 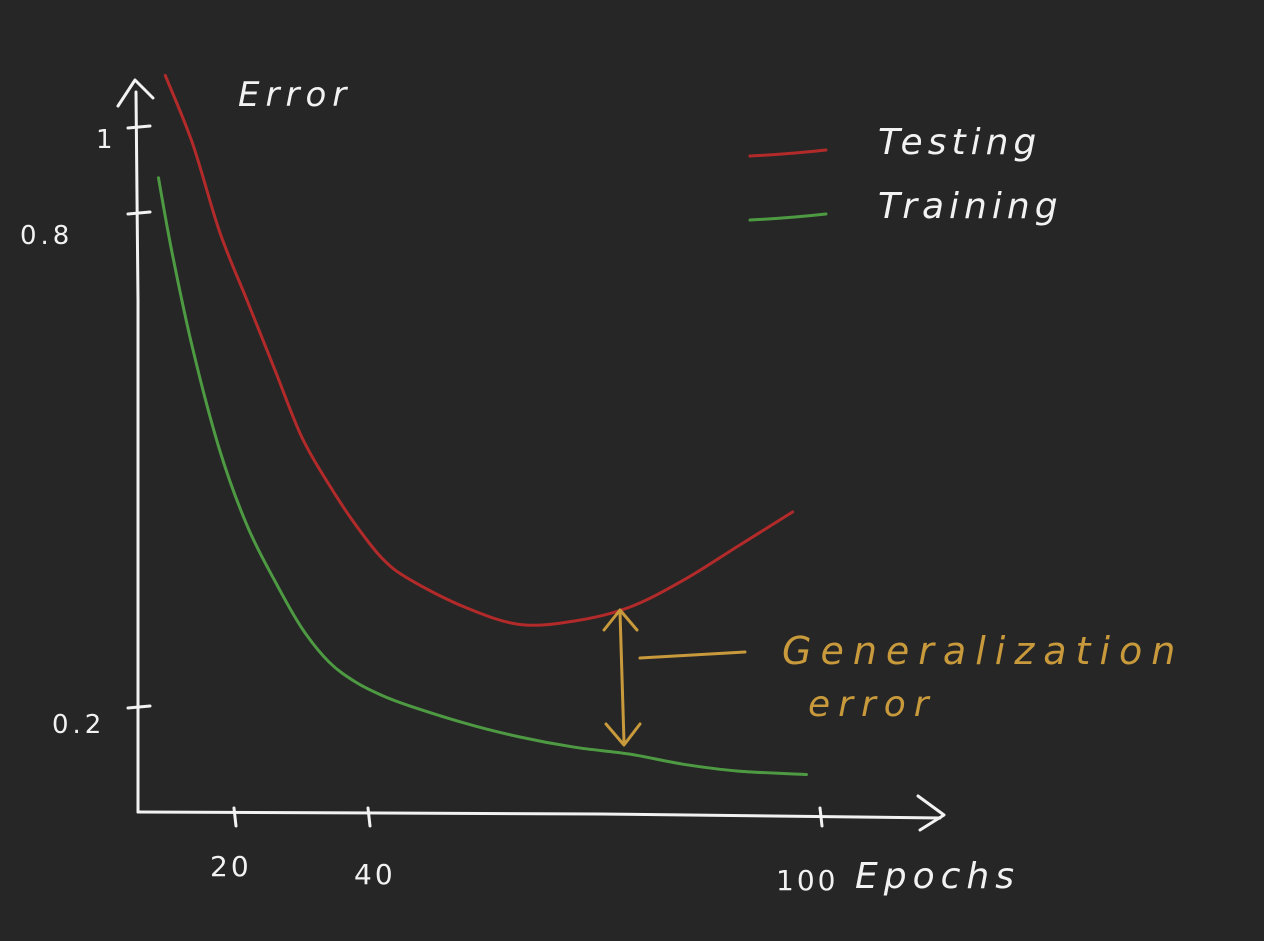 What do you see at coordinates (970, 206) in the screenshot?
I see `legend-label: Training` at bounding box center [970, 206].